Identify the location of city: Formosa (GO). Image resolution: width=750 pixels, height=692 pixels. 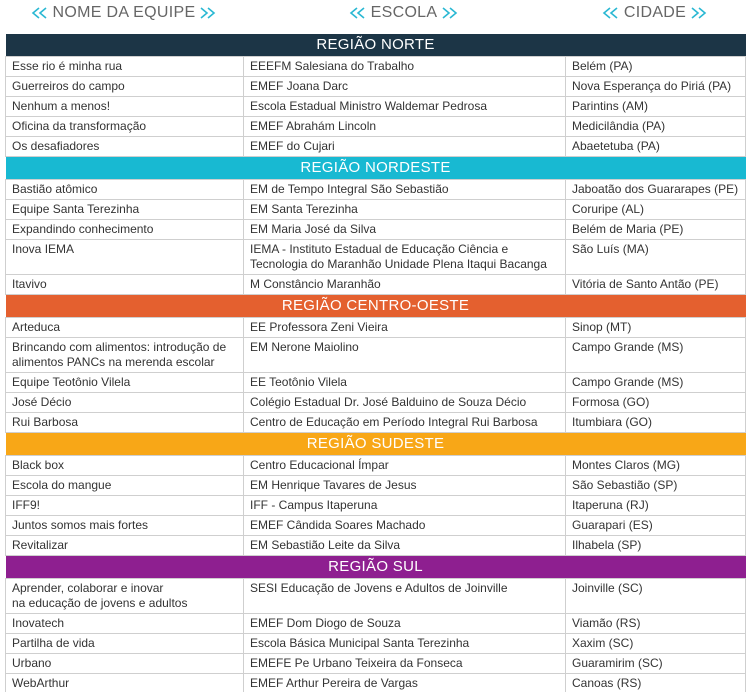
(655, 402).